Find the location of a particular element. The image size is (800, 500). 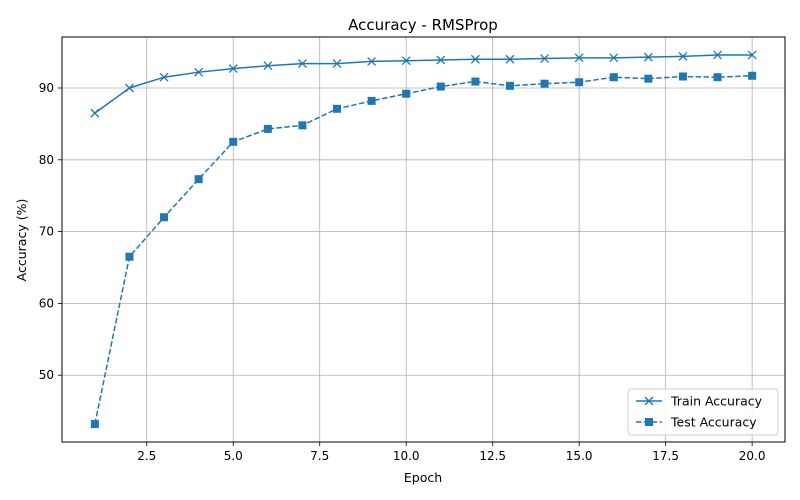

x-axis-label: Epoch is located at coordinates (423, 477).